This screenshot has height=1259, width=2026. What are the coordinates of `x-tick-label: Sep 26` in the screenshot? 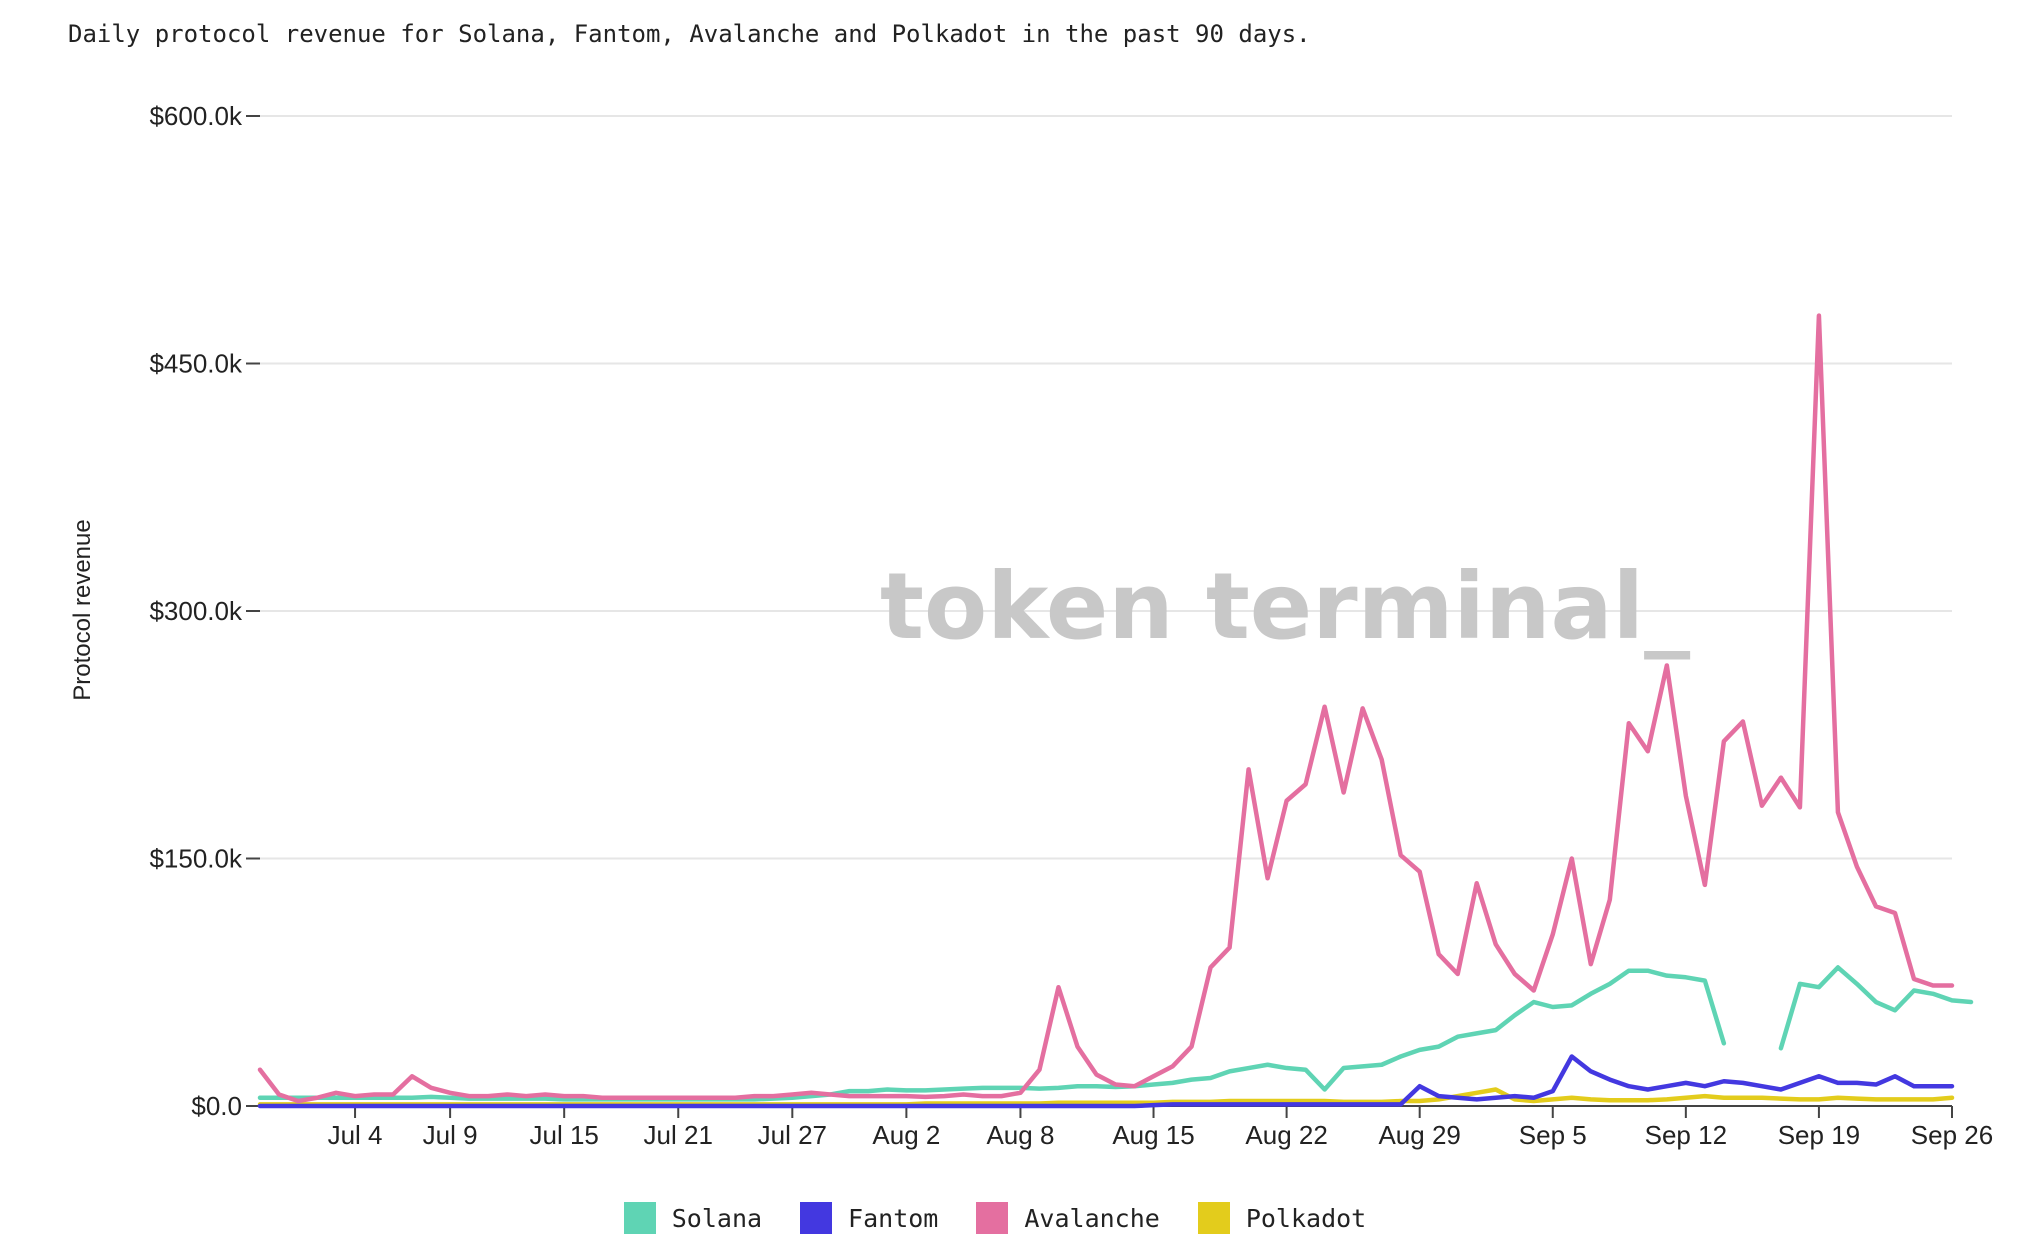 It's located at (1952, 1135).